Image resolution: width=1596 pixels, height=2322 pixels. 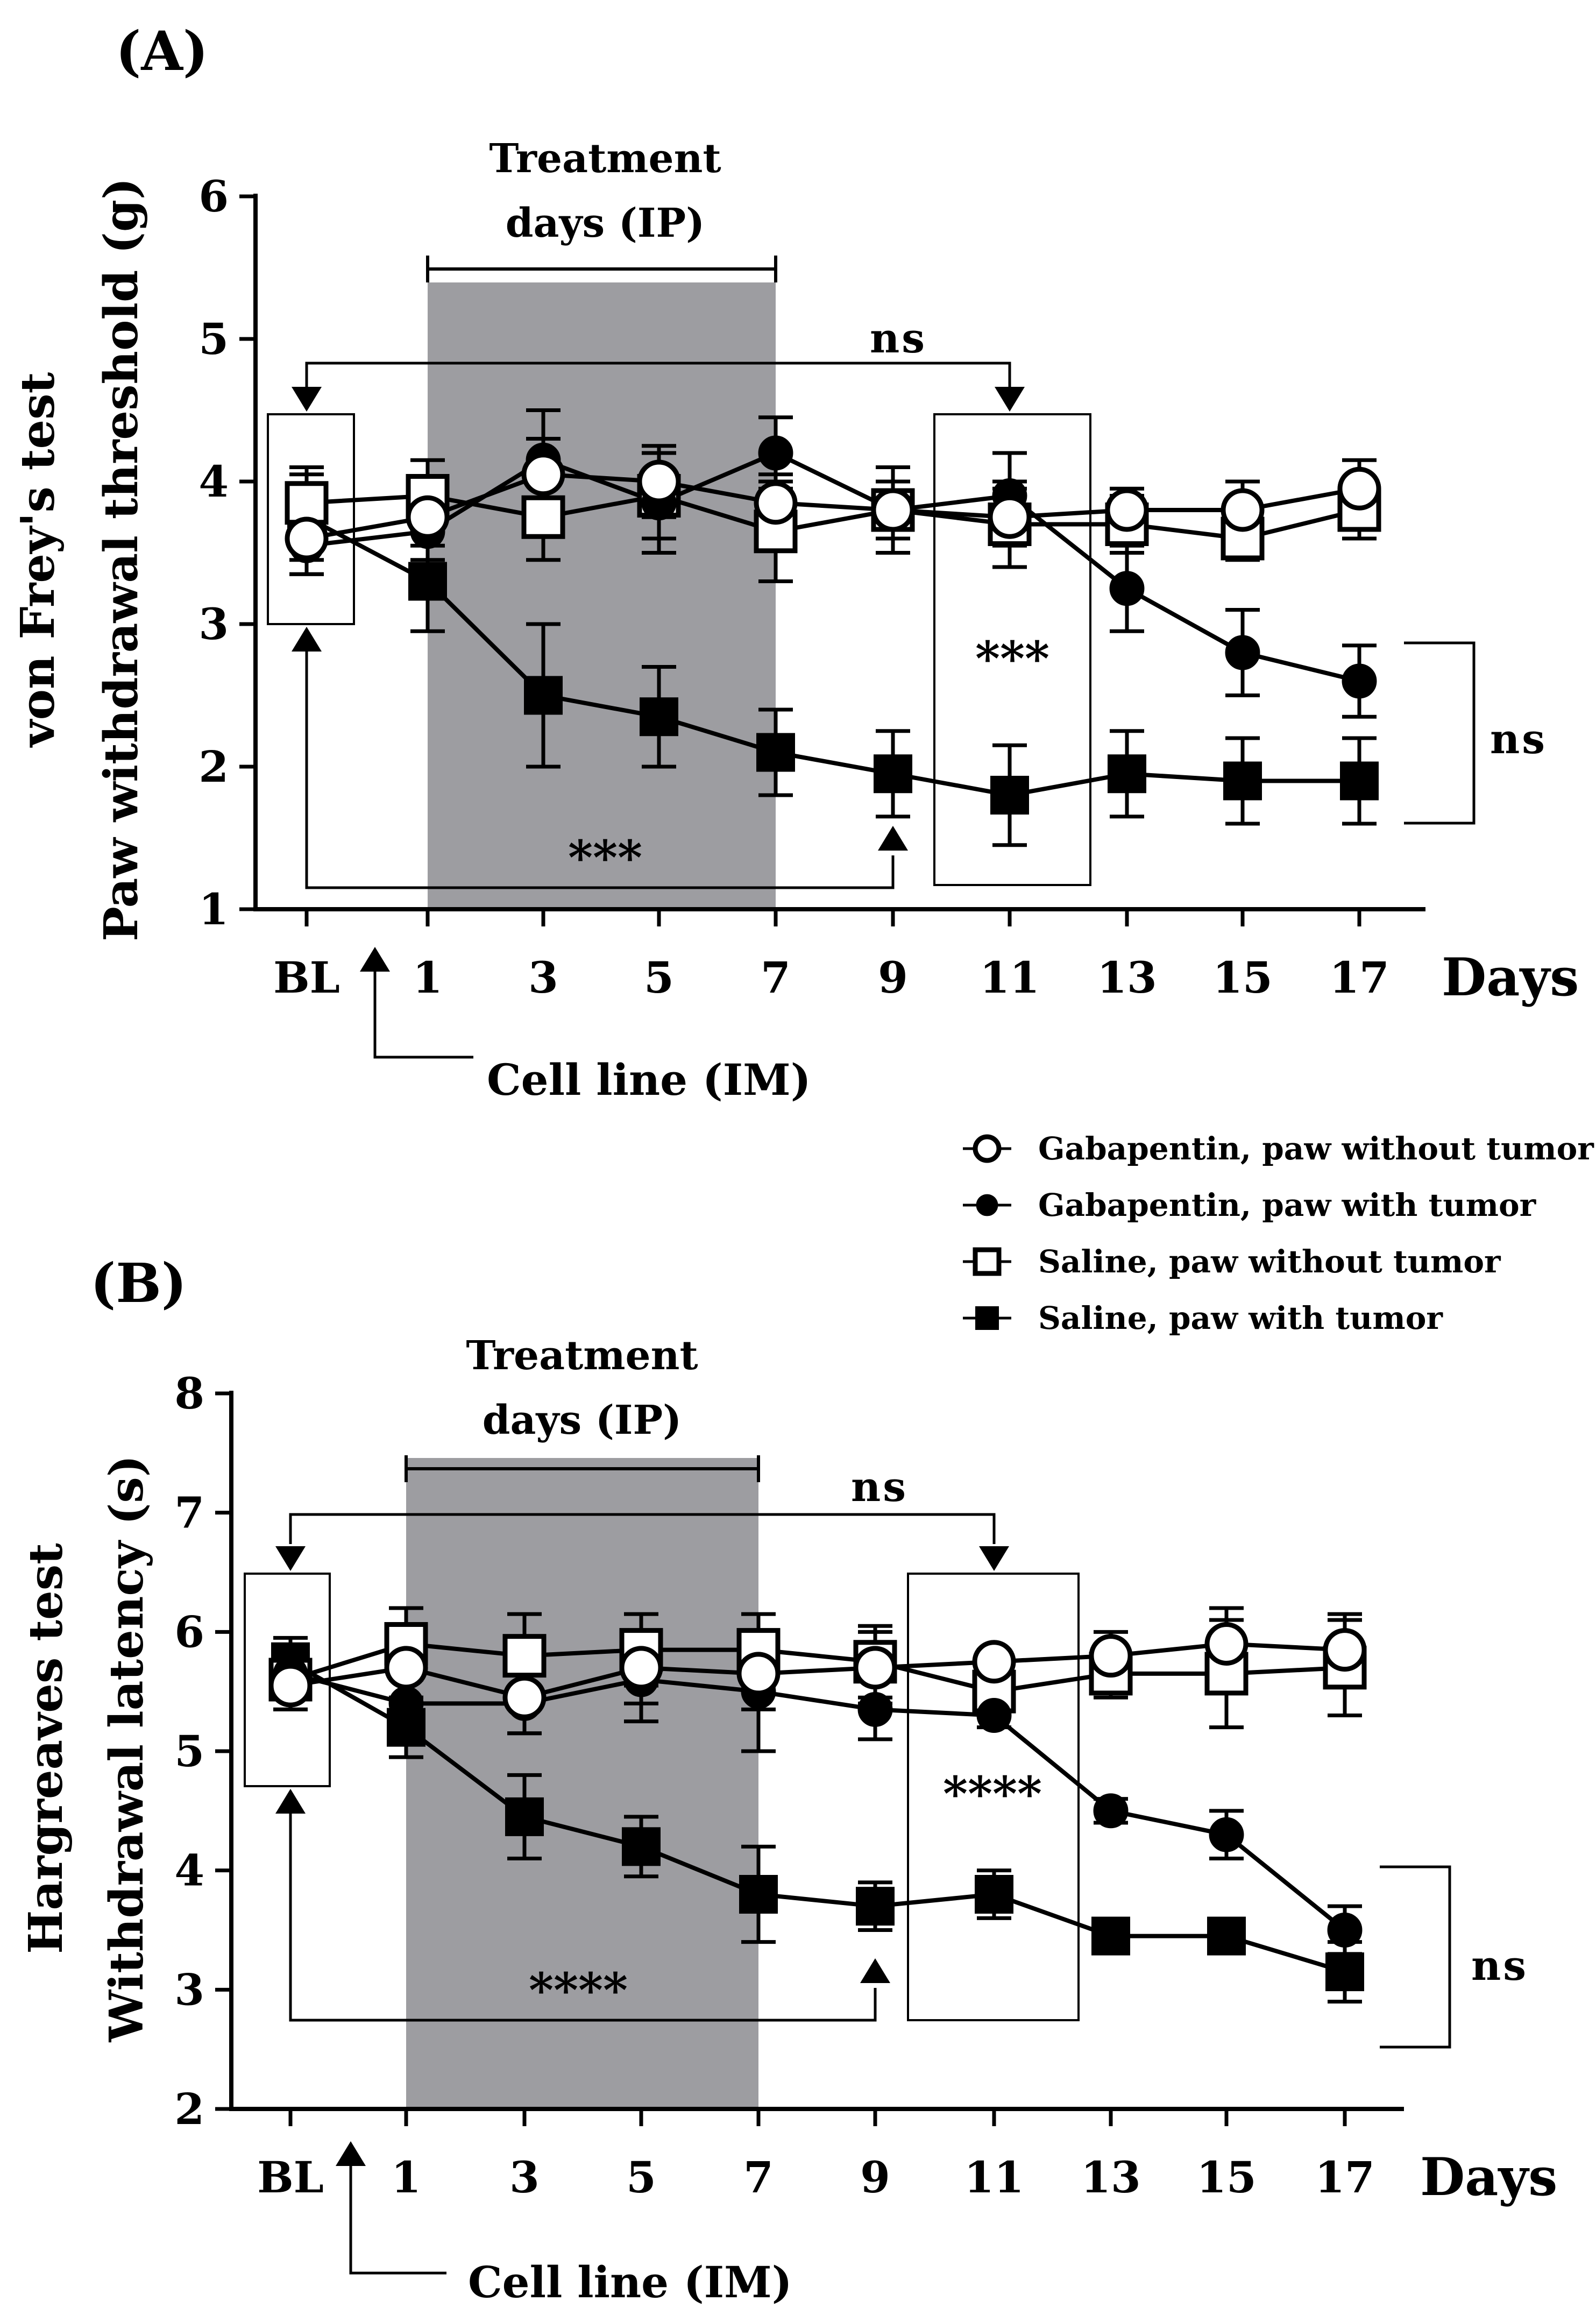 What do you see at coordinates (127, 1749) in the screenshot?
I see `y-axis-title-measure: Withdrawal latency (s)` at bounding box center [127, 1749].